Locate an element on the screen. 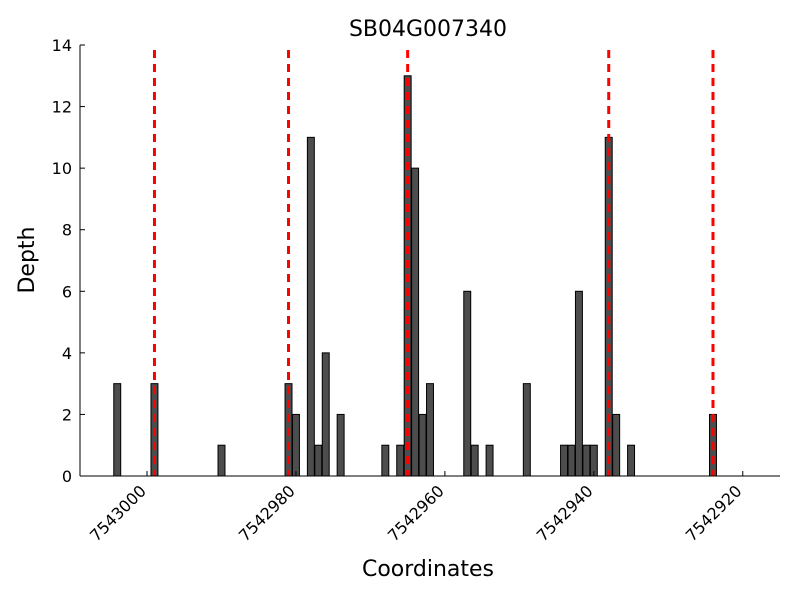 Image resolution: width=800 pixels, height=600 pixels. y-ticks: 0 2 4 6 8 10 12 14 is located at coordinates (68, 261).